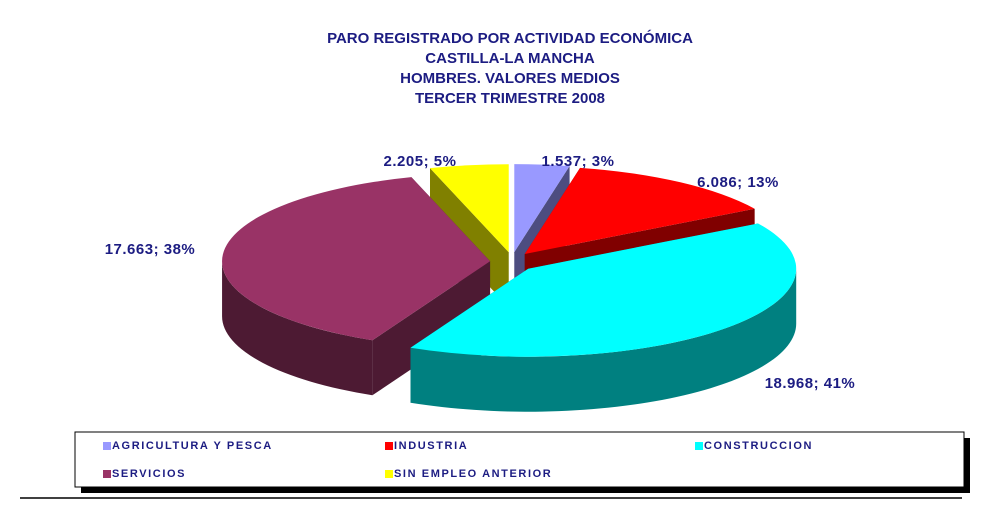 This screenshot has width=984, height=507. I want to click on legend-label: SERVICIOS, so click(149, 474).